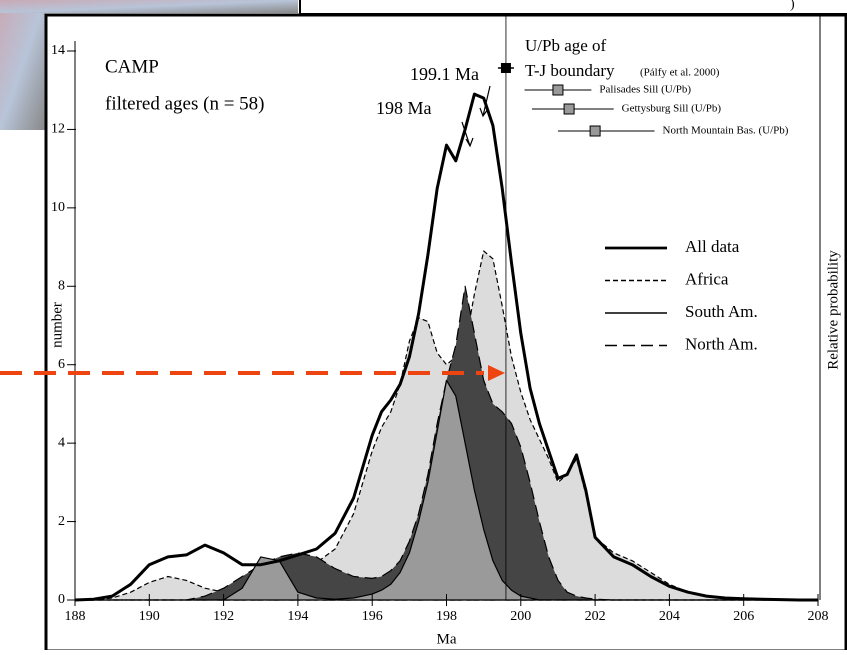 Image resolution: width=847 pixels, height=655 pixels. Describe the element at coordinates (645, 90) in the screenshot. I see `age-marker-label: Palisades Sill (U/Pb)` at that location.